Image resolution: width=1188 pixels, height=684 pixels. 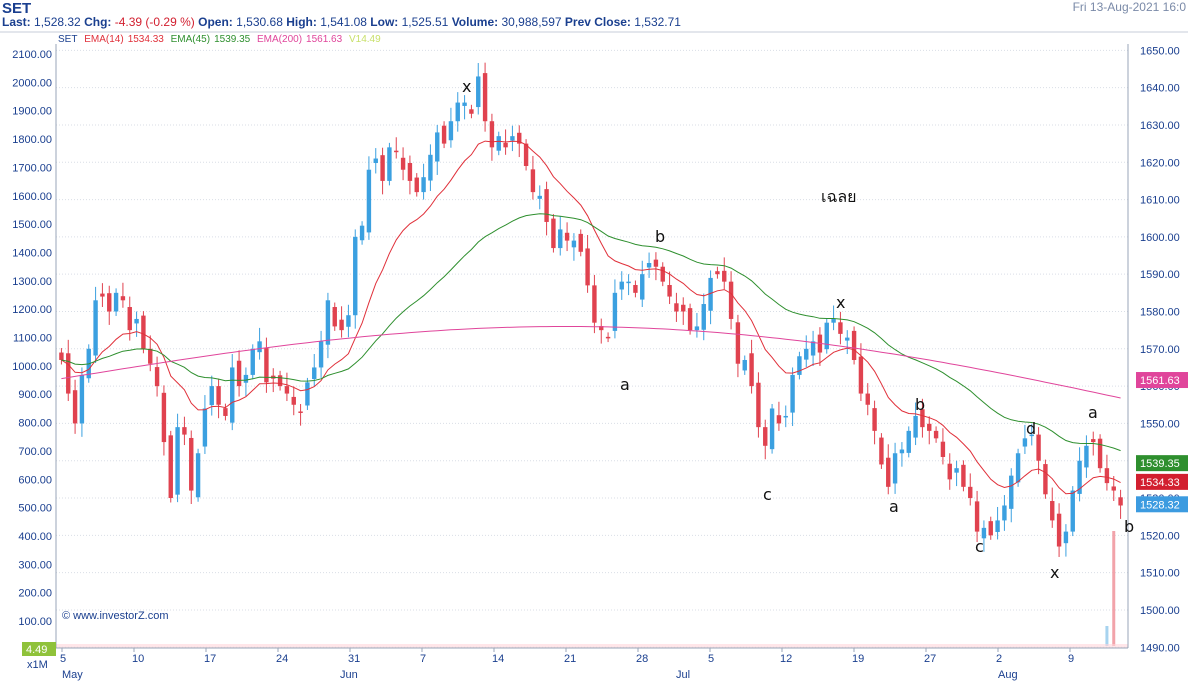 I want to click on left-tick-label: 1300.00, so click(x=32, y=282).